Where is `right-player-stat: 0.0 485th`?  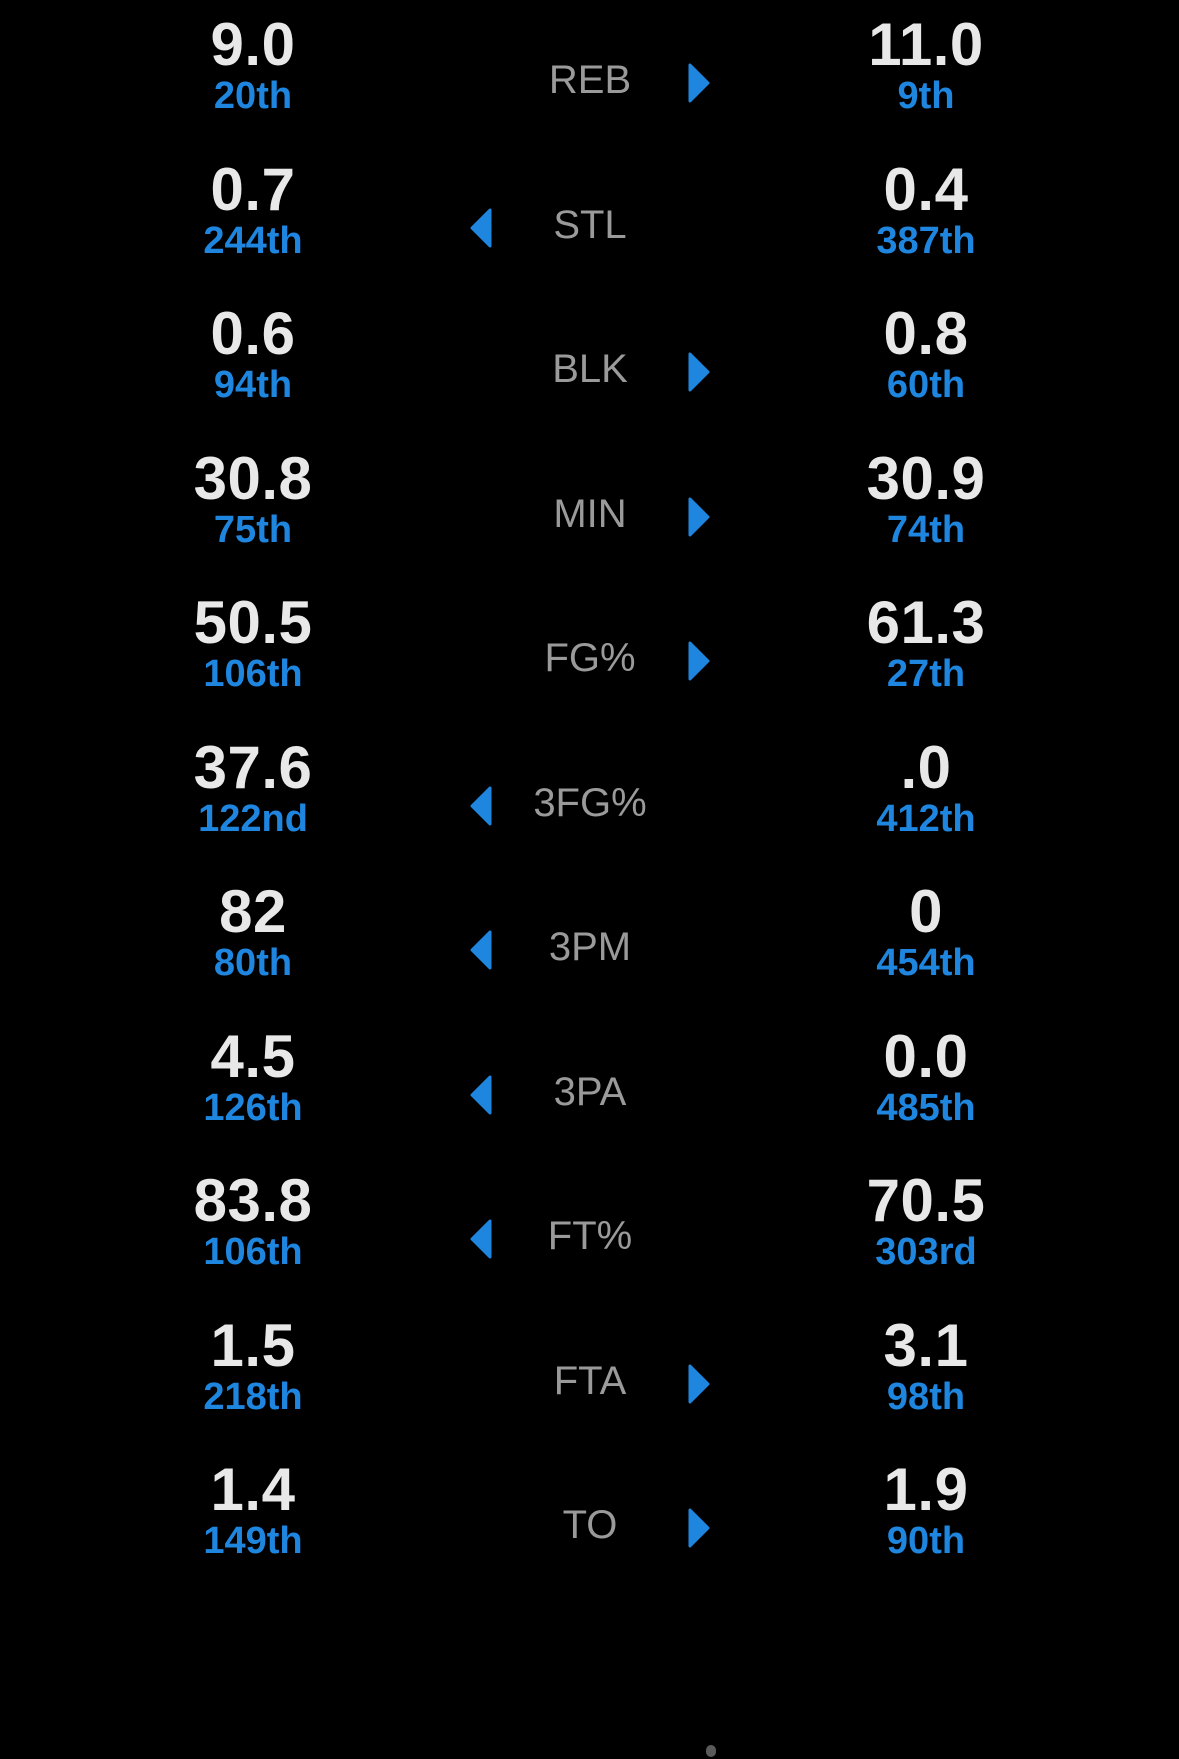
right-player-stat: 0.0 485th is located at coordinates (926, 1076).